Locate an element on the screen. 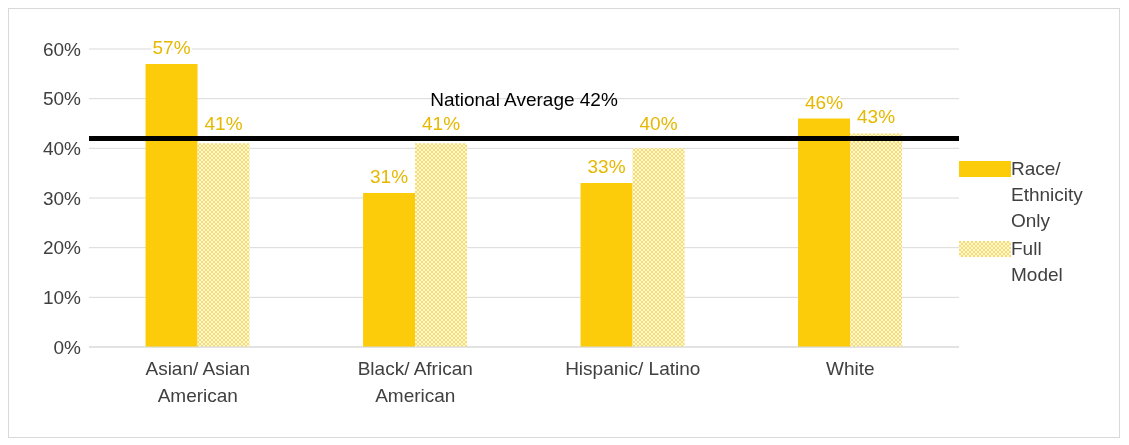  text: 33% is located at coordinates (606, 167).